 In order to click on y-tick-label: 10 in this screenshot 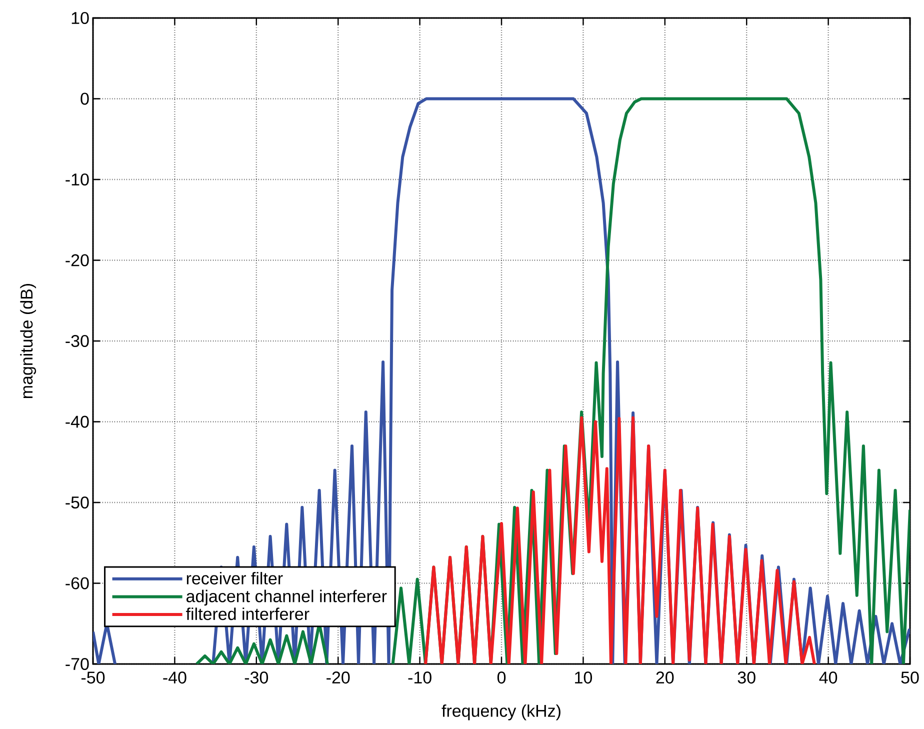, I will do `click(80, 18)`.